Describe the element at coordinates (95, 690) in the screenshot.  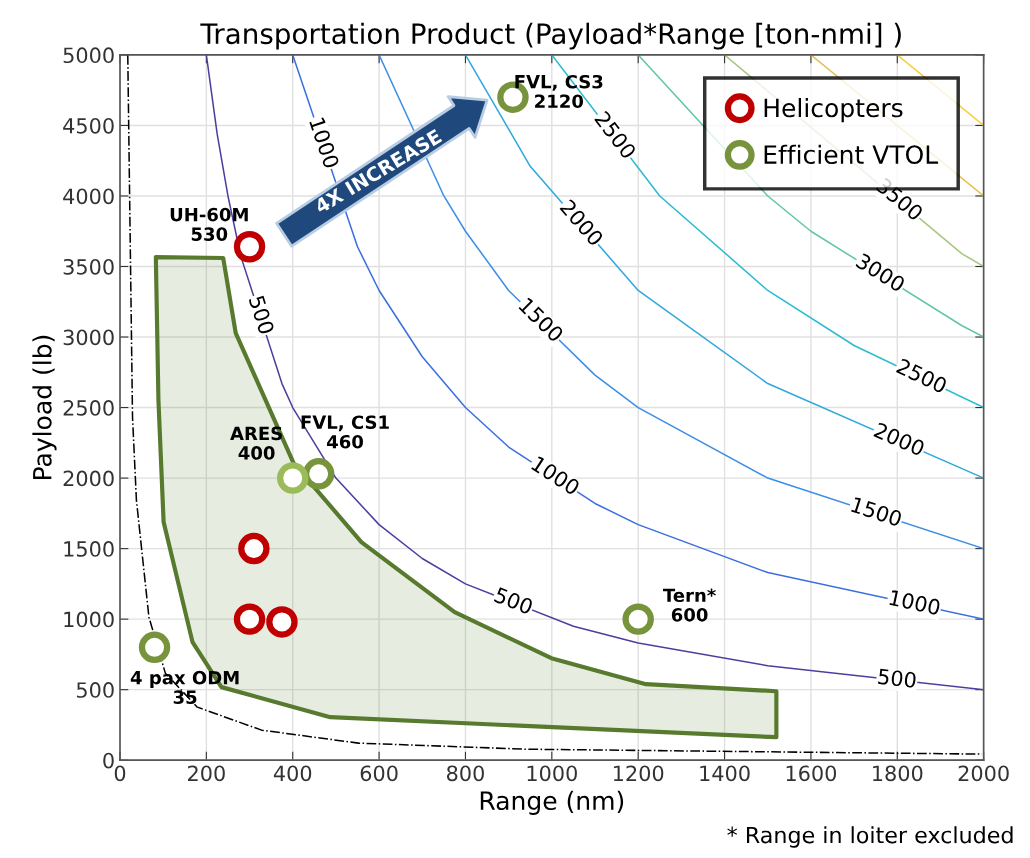
I see `y-tick-label: 500` at that location.